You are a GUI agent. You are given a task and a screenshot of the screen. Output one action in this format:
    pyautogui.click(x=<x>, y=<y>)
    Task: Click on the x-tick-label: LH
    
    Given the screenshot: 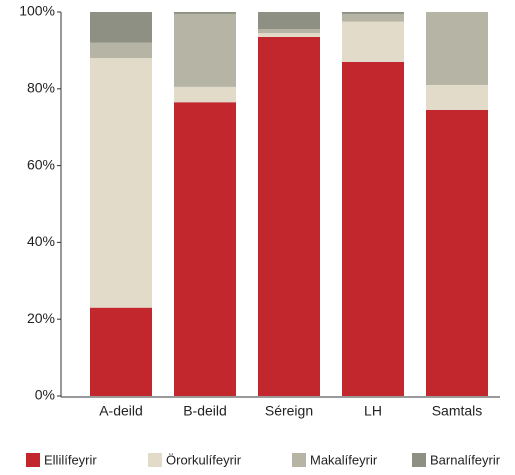 What is the action you would take?
    pyautogui.click(x=373, y=411)
    